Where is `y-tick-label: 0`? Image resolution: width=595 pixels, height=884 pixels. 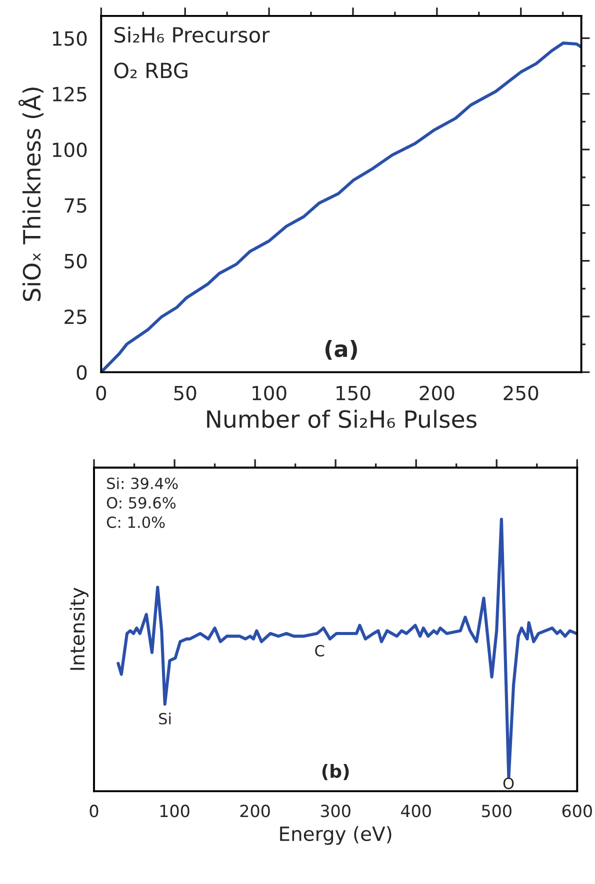 y-tick-label: 0 is located at coordinates (81, 372).